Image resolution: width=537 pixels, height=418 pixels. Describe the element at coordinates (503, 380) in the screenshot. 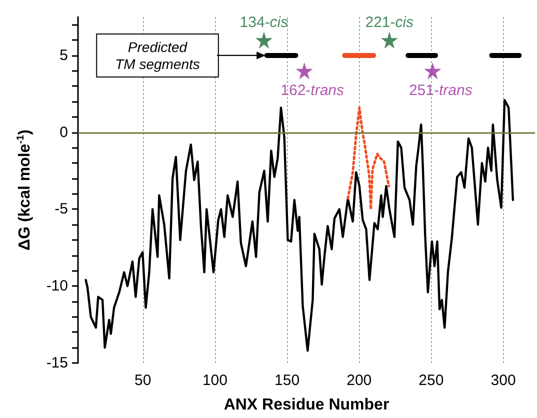

I see `x-tick-label: 300` at that location.